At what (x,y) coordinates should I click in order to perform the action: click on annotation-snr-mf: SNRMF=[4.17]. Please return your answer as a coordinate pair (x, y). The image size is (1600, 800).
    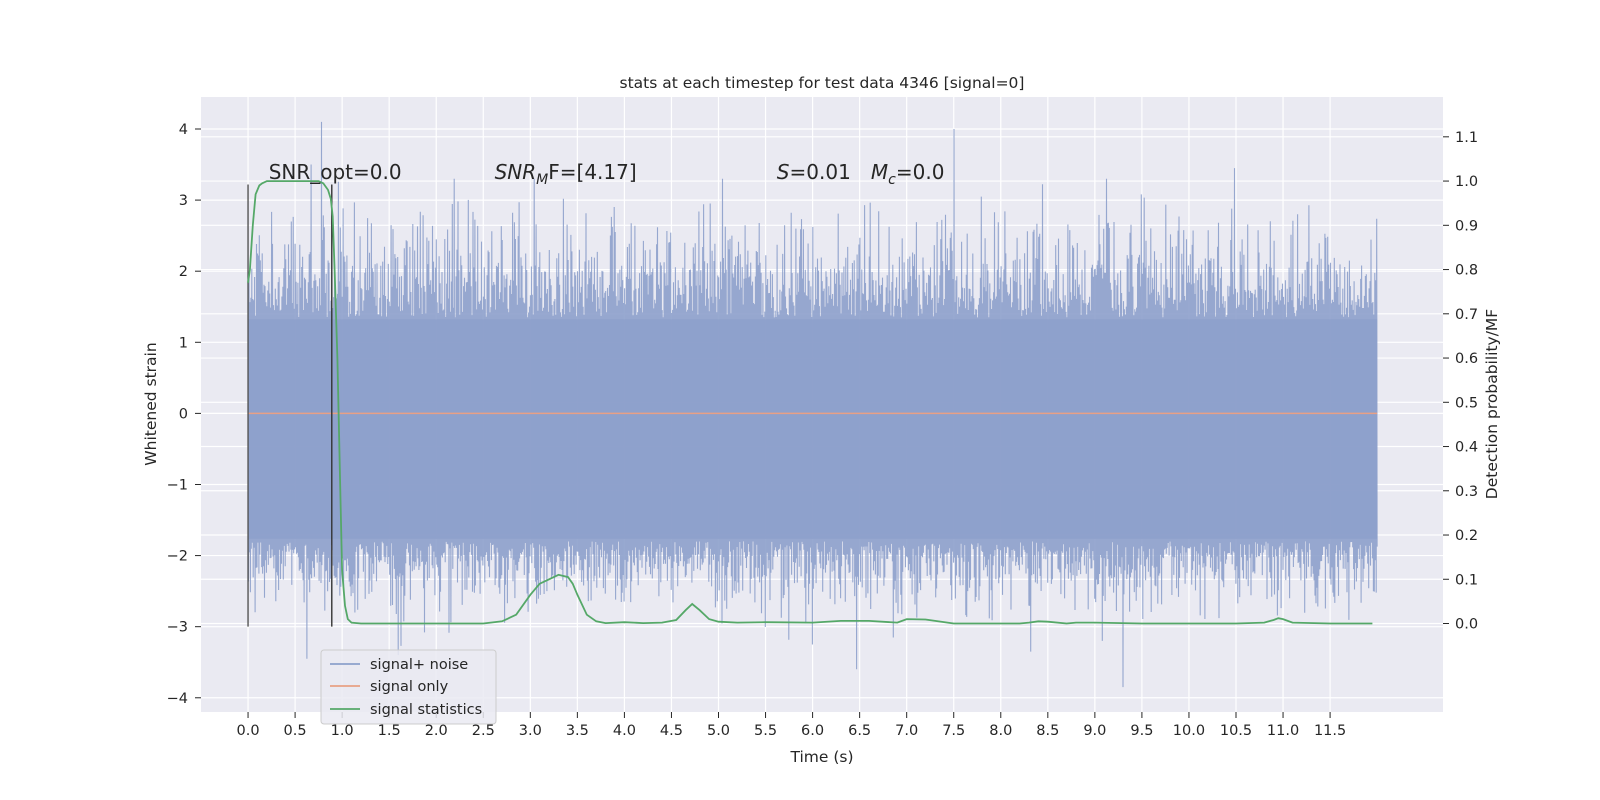
    Looking at the image, I should click on (566, 174).